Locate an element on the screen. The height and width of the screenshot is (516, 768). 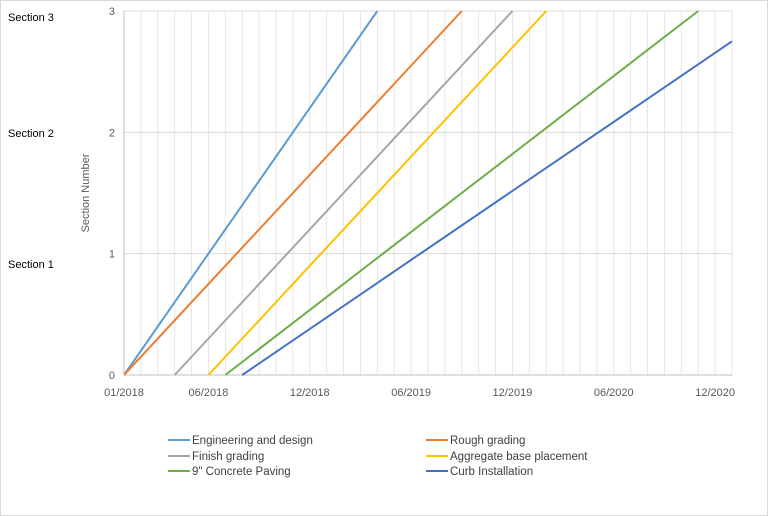
legend-label: Aggregate base placement is located at coordinates (519, 457).